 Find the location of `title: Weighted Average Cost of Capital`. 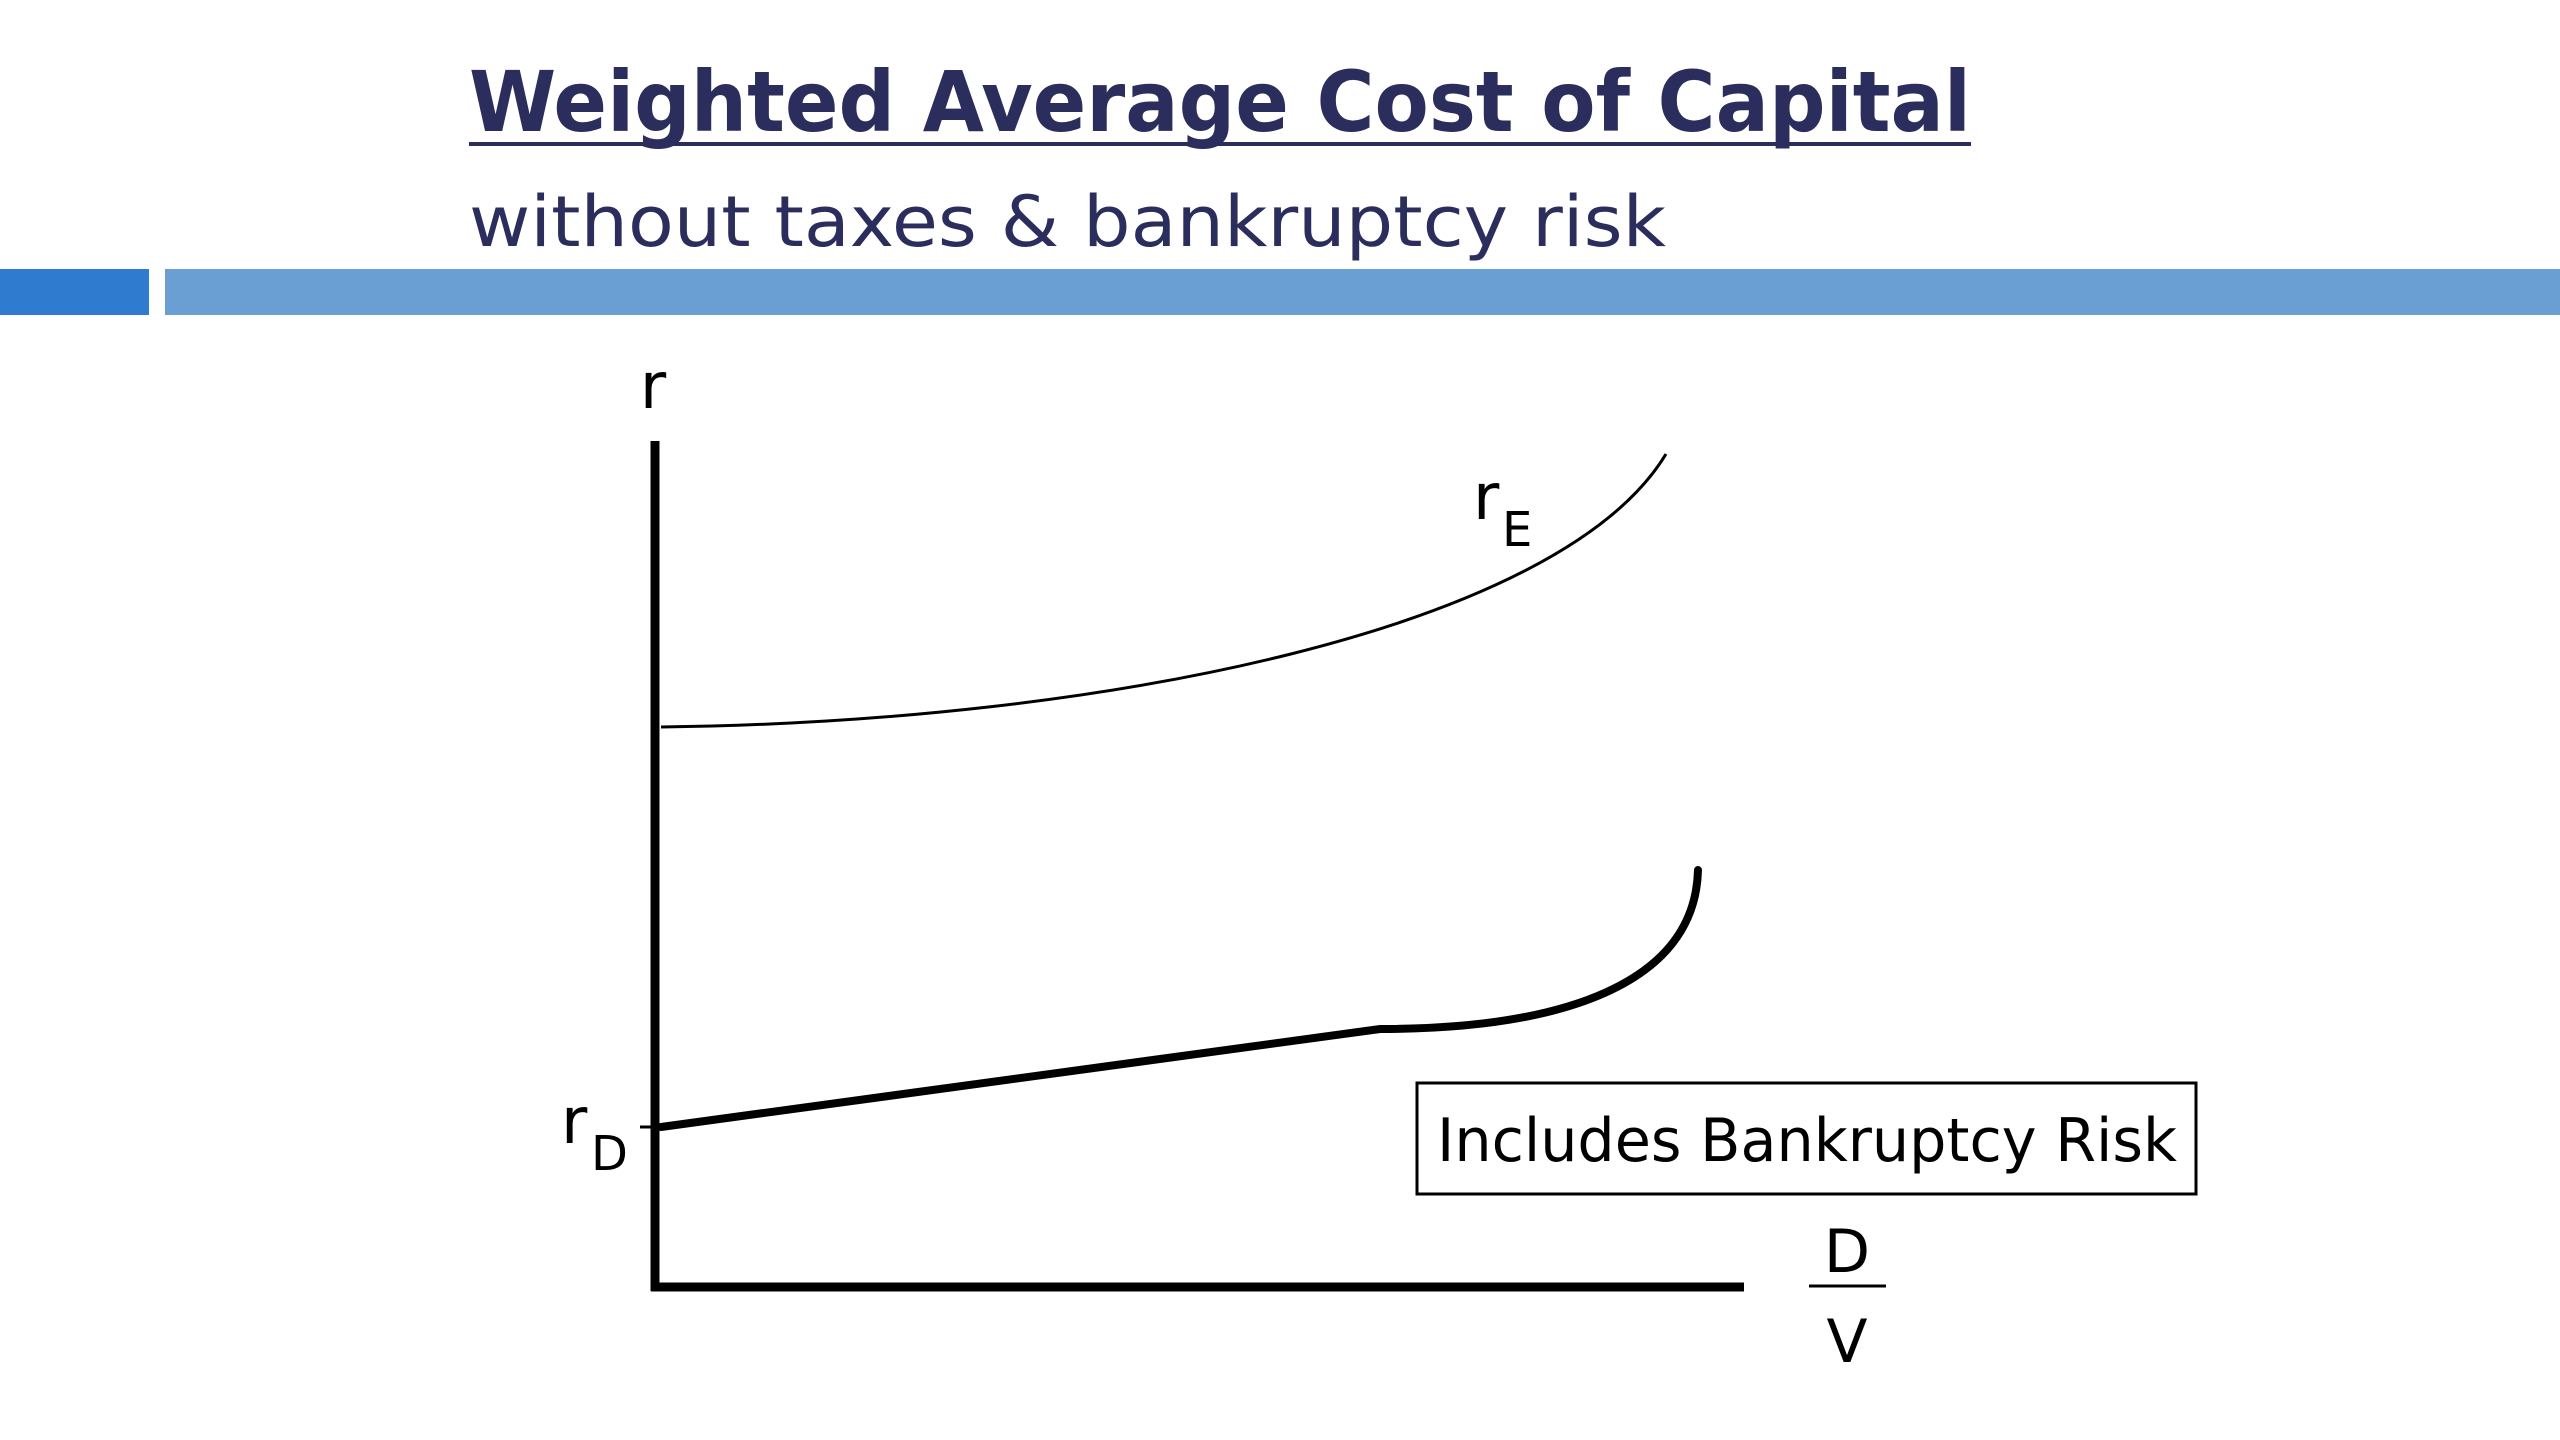

title: Weighted Average Cost of Capital is located at coordinates (1220, 102).